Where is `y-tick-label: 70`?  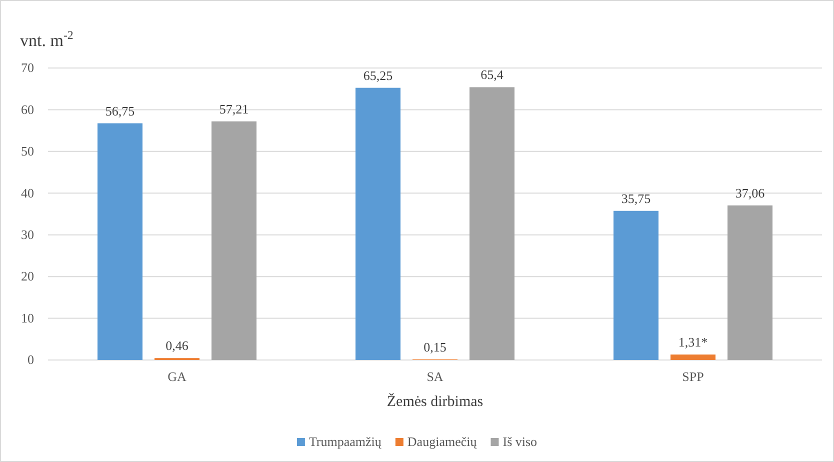 y-tick-label: 70 is located at coordinates (27, 68).